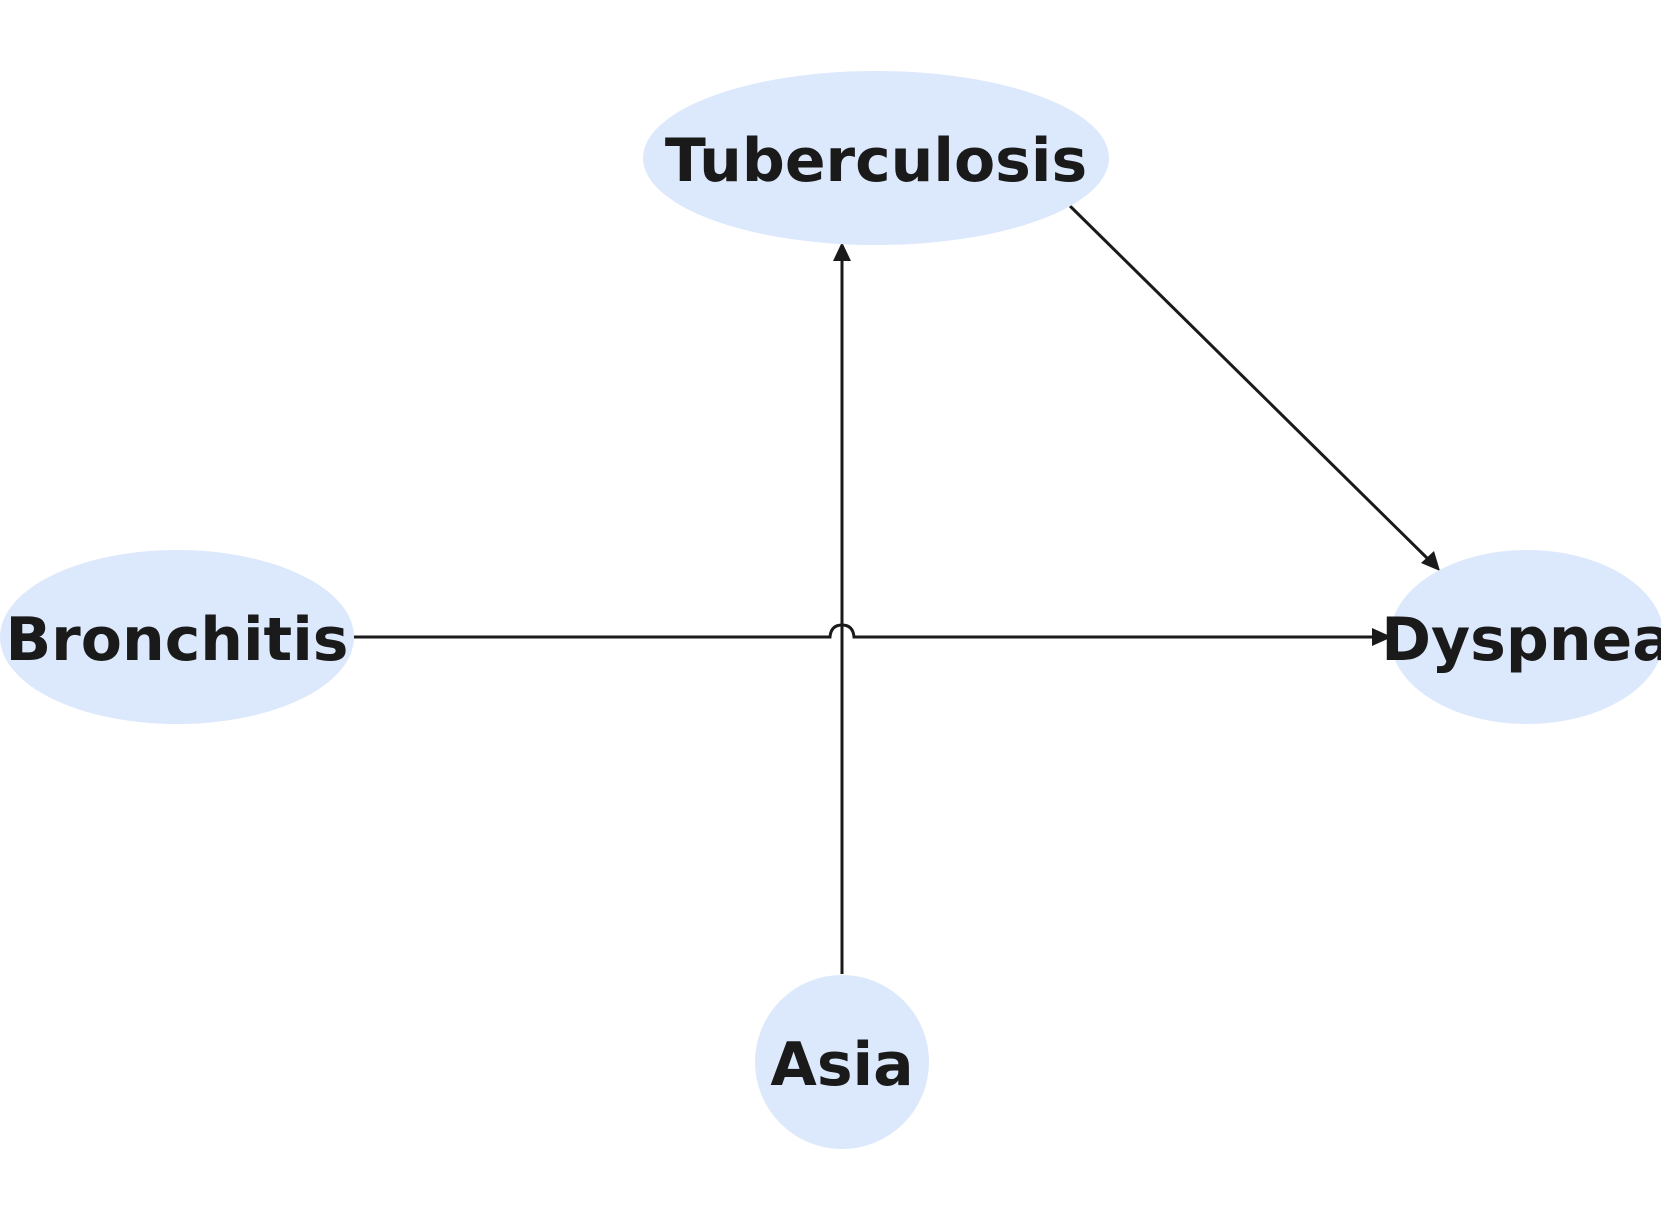 The height and width of the screenshot is (1210, 1661). What do you see at coordinates (1521, 640) in the screenshot?
I see `node-label-dyspnea: Dyspnea` at bounding box center [1521, 640].